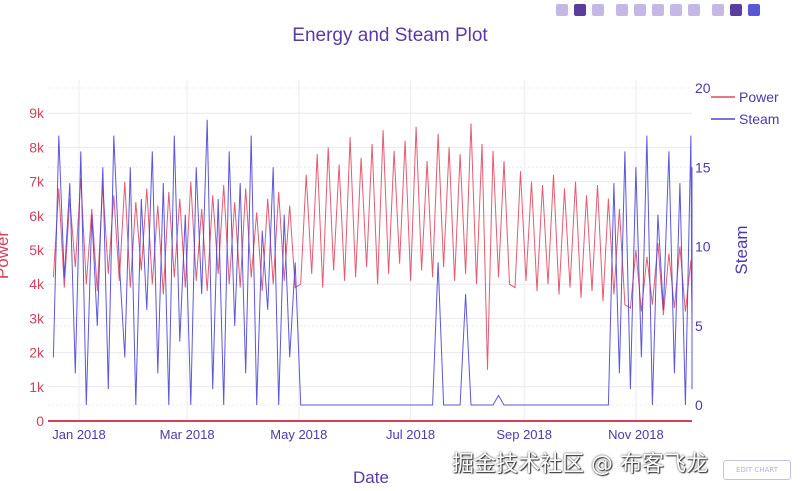  Describe the element at coordinates (757, 470) in the screenshot. I see `edit-chart-button: EDIT CHART` at that location.